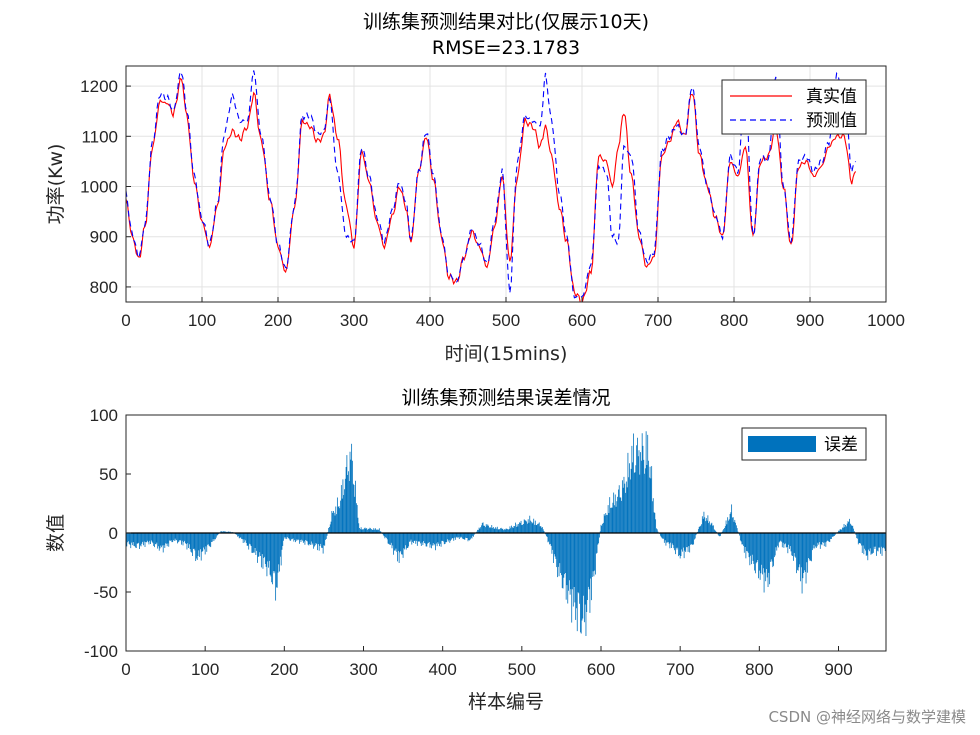 The image size is (980, 735). Describe the element at coordinates (56, 184) in the screenshot. I see `top-y-axis-label: 功率(Kw)` at that location.